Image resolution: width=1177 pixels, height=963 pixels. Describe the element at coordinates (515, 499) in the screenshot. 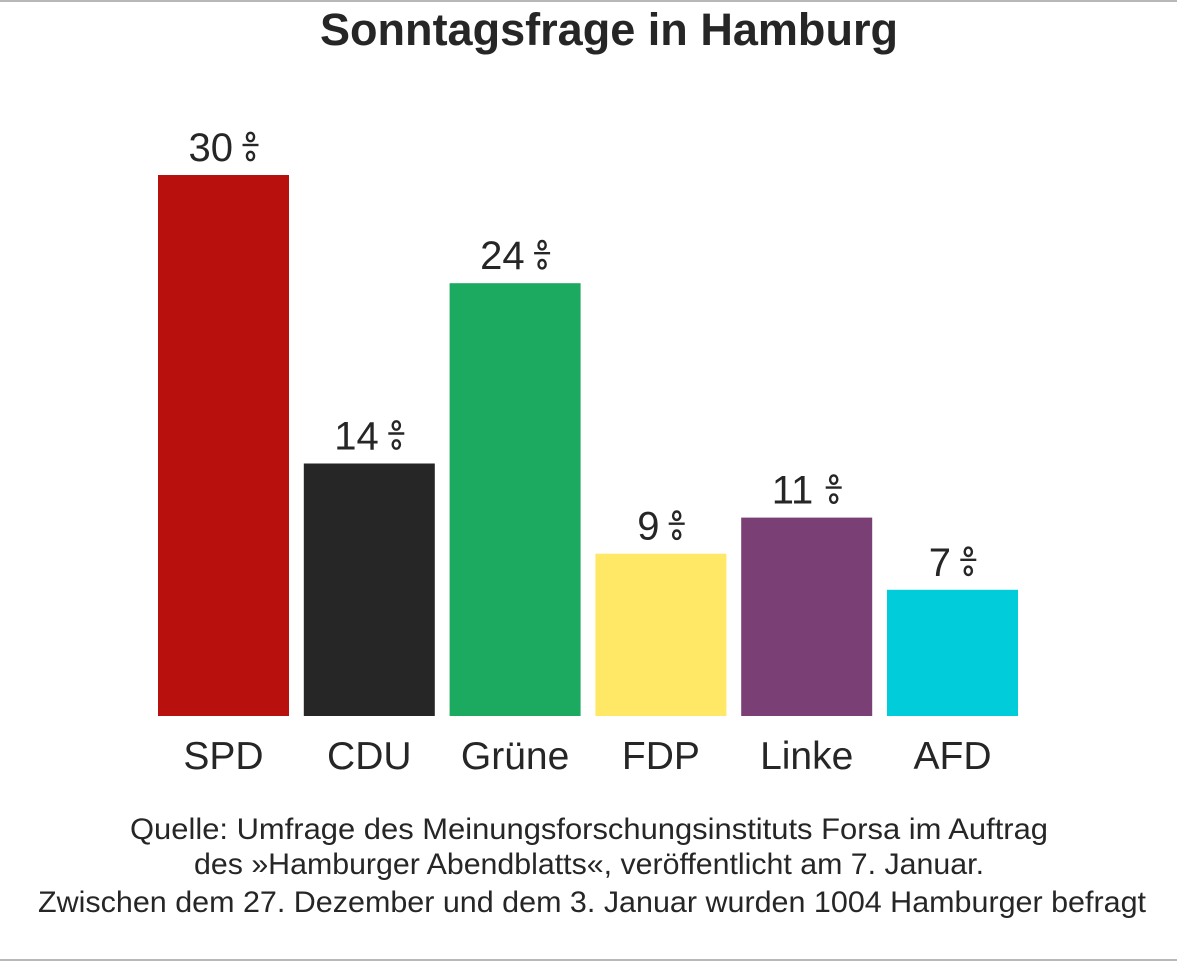

I see `bar-grune` at that location.